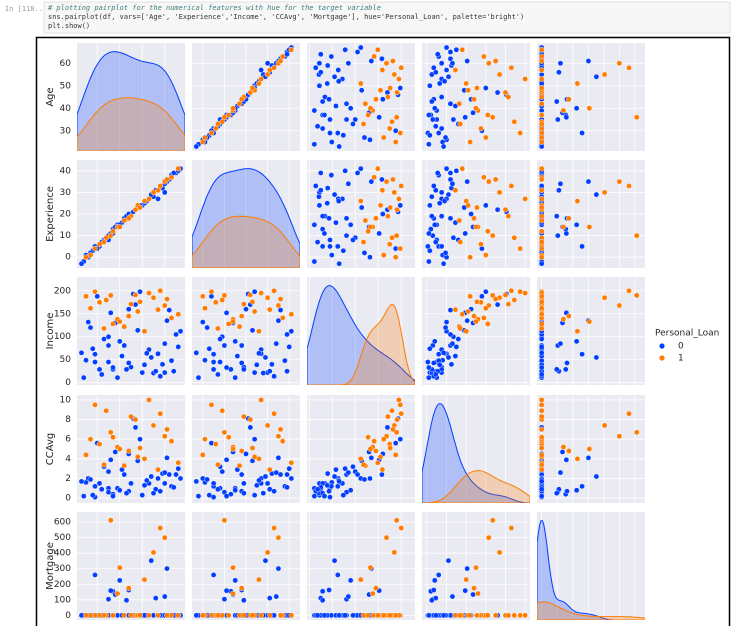  What do you see at coordinates (387, 17) in the screenshot?
I see `code-box` at bounding box center [387, 17].